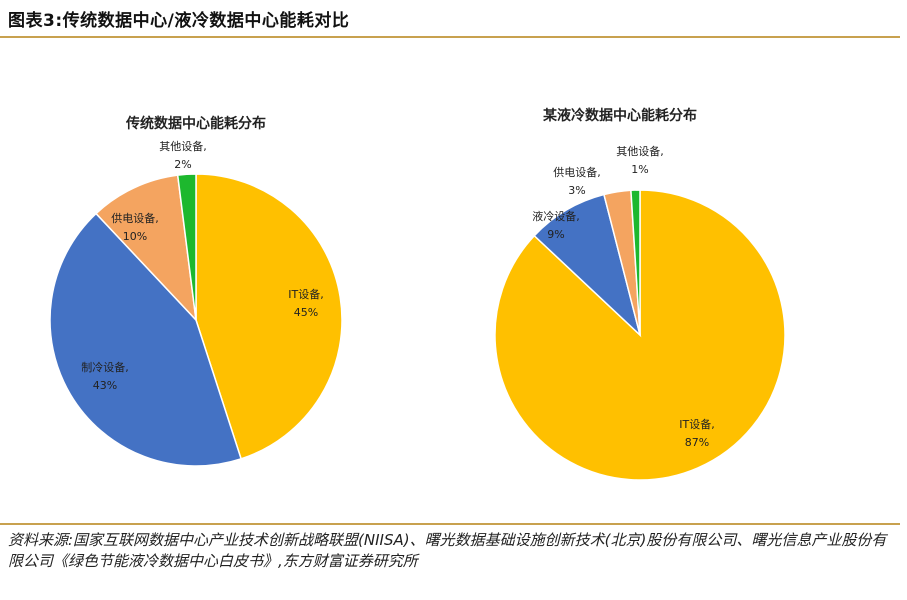 The width and height of the screenshot is (907, 600). Describe the element at coordinates (195, 123) in the screenshot. I see `chart1-title: 传统数据中心能耗分布` at that location.